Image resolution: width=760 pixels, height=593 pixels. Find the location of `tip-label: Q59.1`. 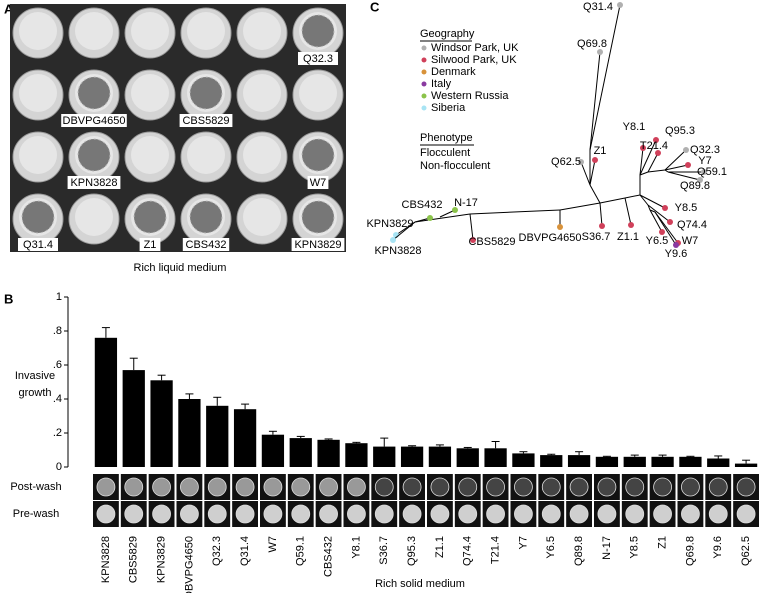

tip-label: Q59.1 is located at coordinates (712, 172).